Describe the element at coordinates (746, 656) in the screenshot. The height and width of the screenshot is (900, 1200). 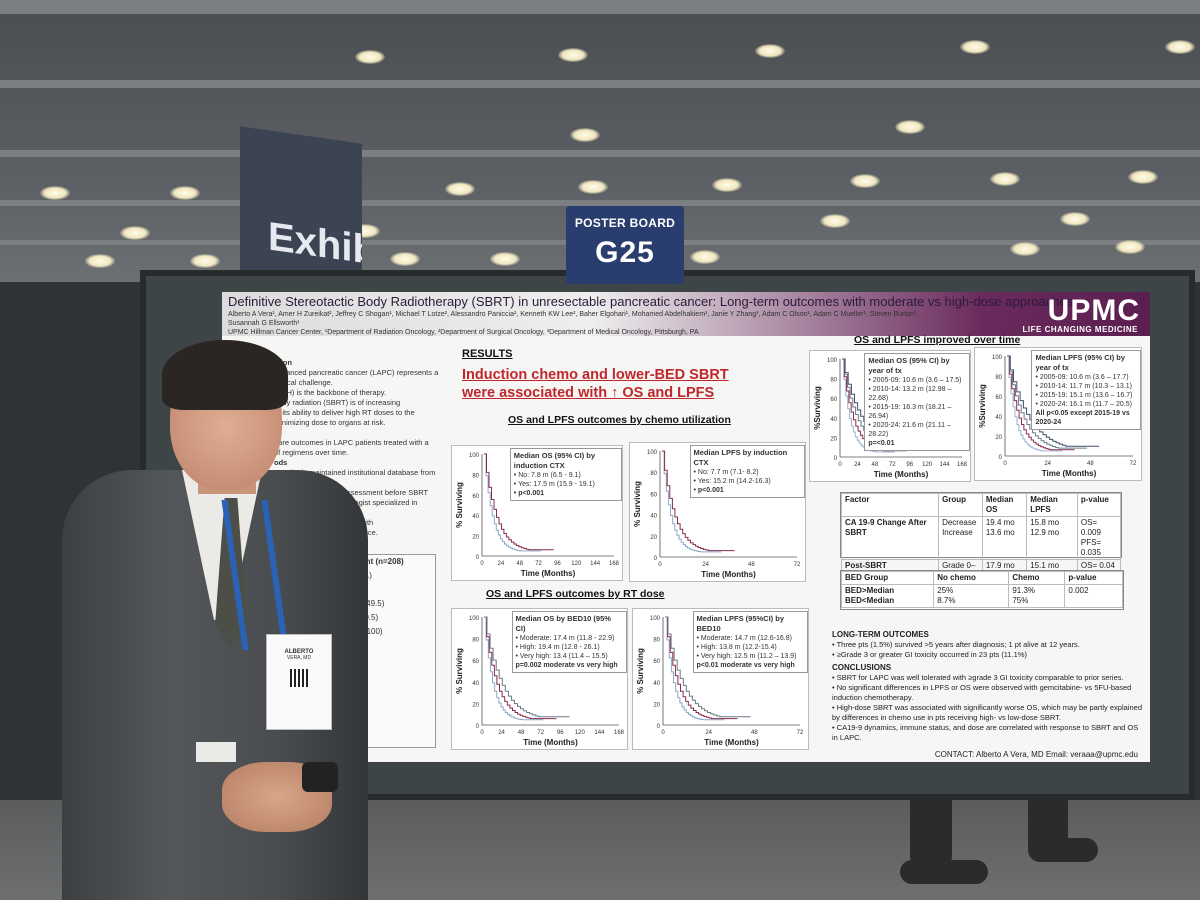
I see `legend-entry: • Very high: 12.5 m (11.2 – 13.9)` at that location.